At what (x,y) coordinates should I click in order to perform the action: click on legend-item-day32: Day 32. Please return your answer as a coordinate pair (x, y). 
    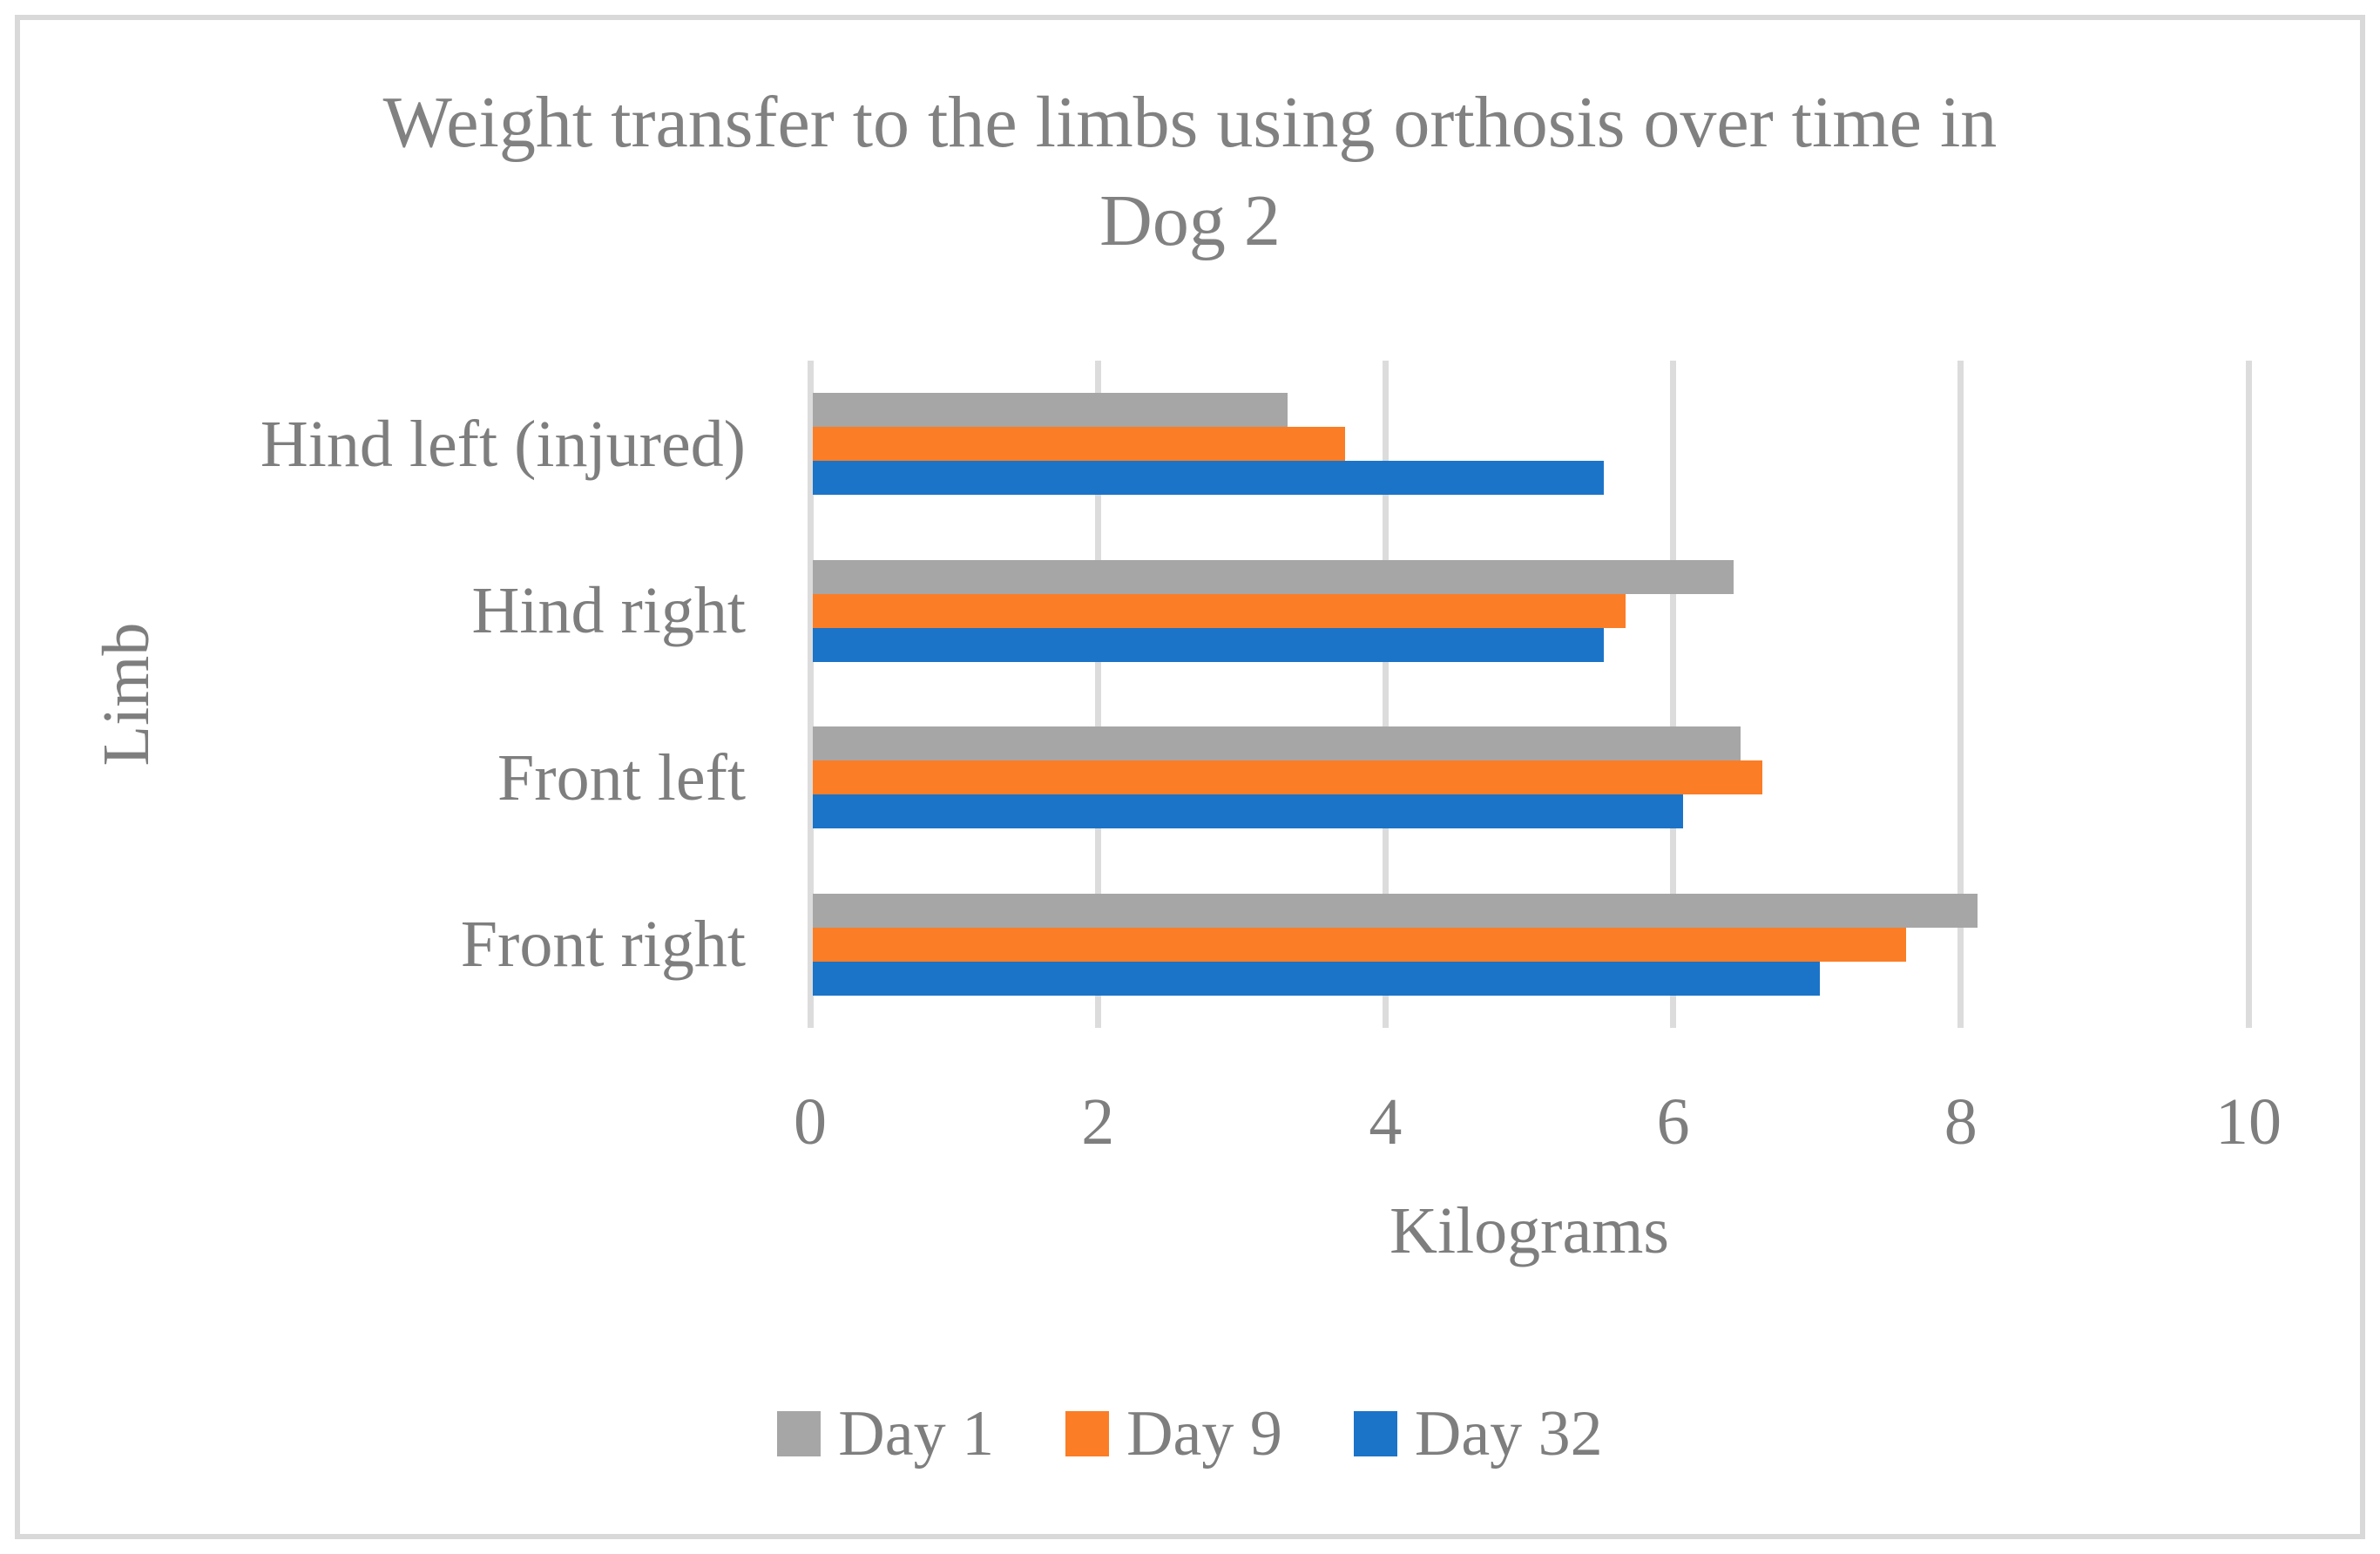
    Looking at the image, I should click on (1478, 1434).